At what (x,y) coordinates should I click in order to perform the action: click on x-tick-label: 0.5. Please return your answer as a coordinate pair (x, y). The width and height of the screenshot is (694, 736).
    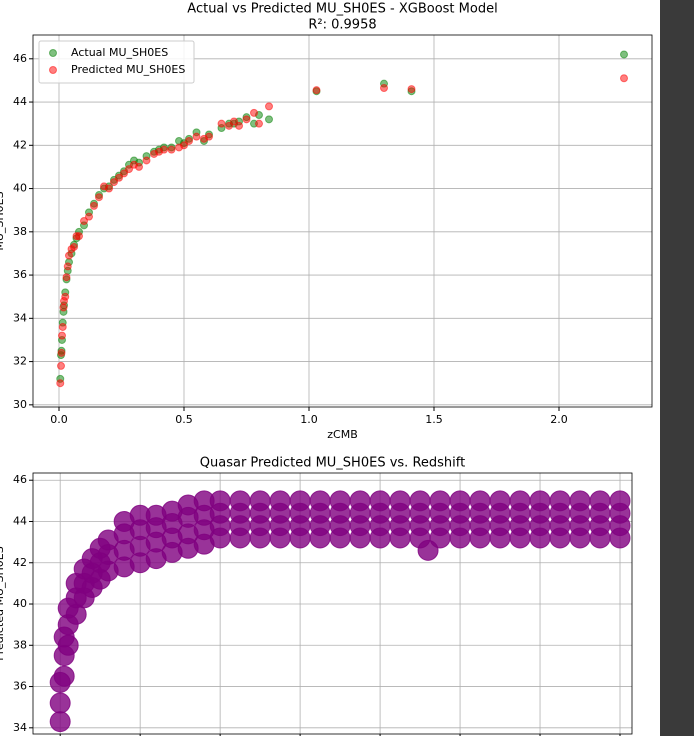
    Looking at the image, I should click on (184, 419).